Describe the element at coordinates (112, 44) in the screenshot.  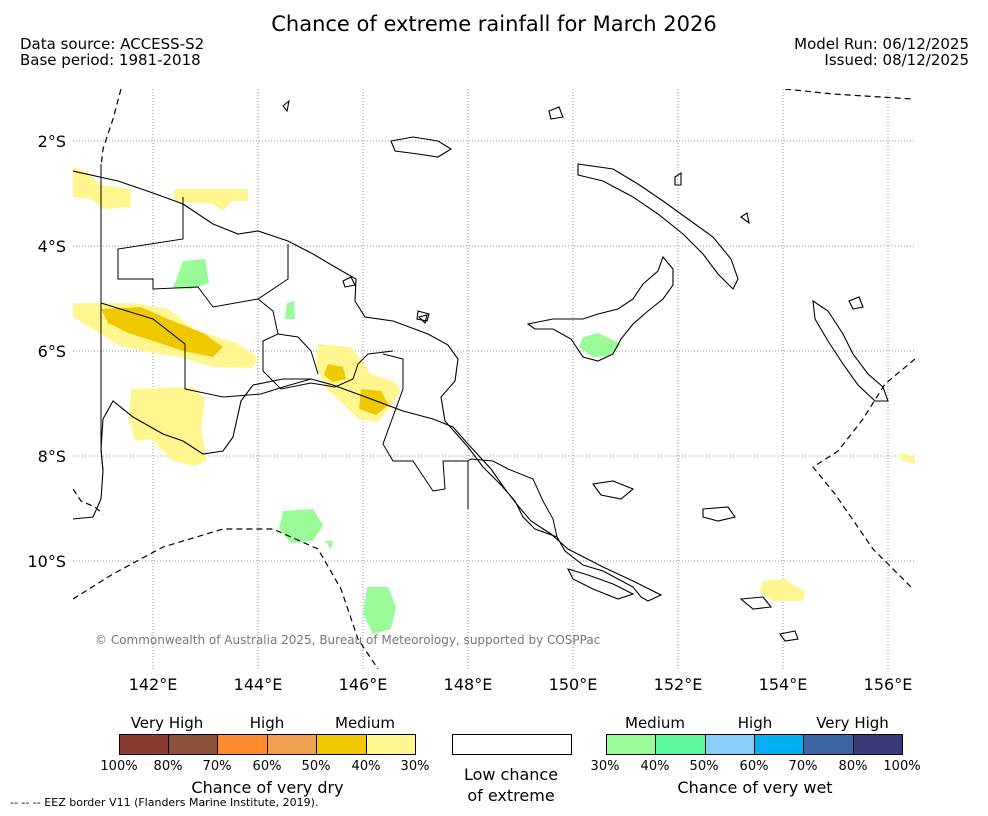
I see `data-source: Data source: ACCESS-S2` at that location.